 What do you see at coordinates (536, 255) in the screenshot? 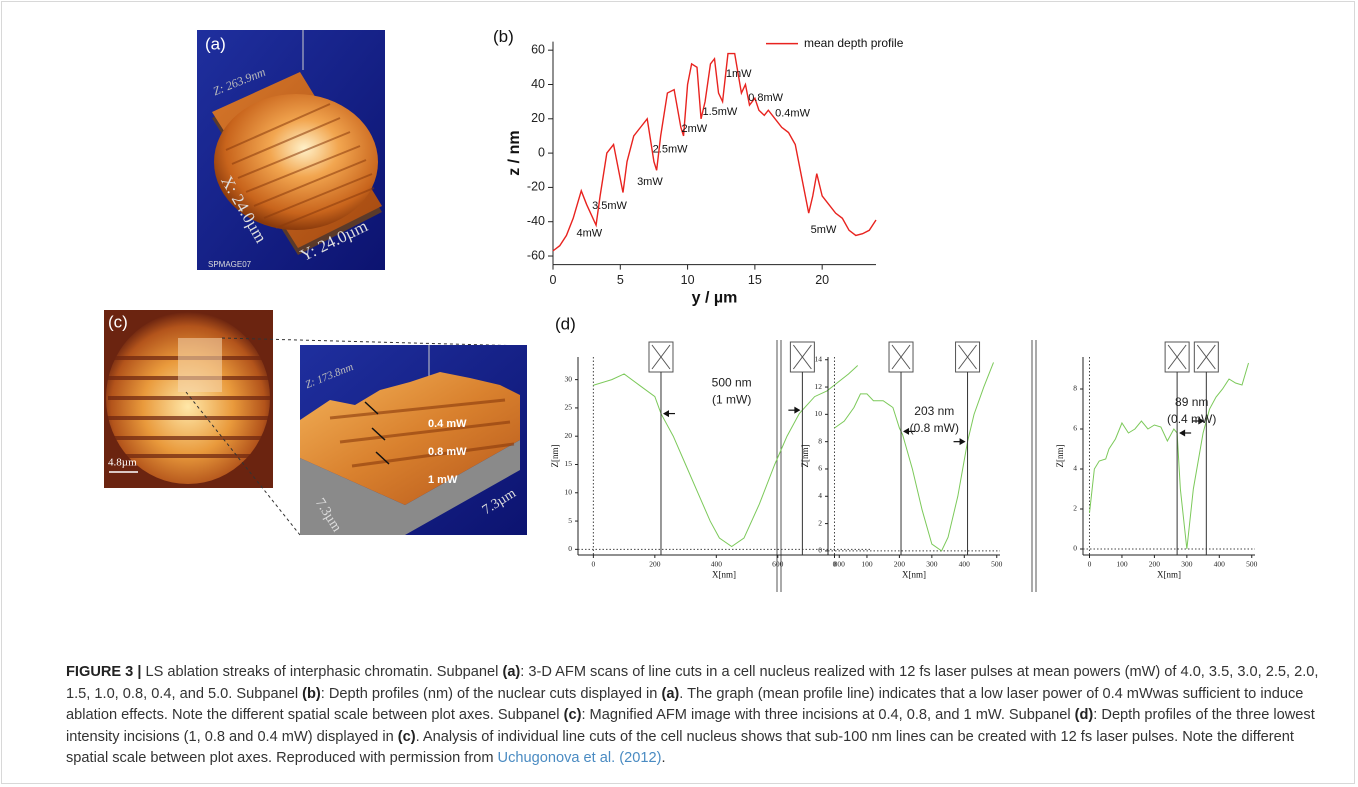
I see `y-tick-label: -60` at bounding box center [536, 255].